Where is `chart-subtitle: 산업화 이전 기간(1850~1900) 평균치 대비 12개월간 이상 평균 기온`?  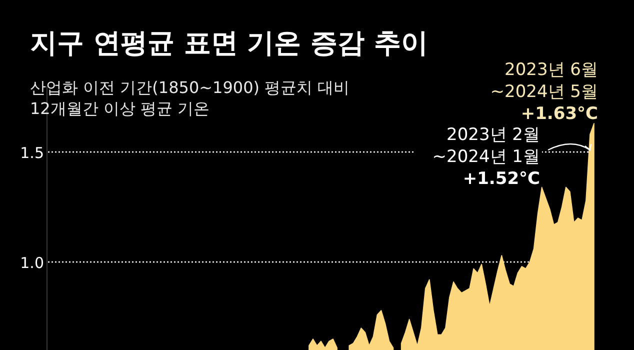
chart-subtitle: 산업화 이전 기간(1850~1900) 평균치 대비 12개월간 이상 평균 기온 is located at coordinates (190, 98).